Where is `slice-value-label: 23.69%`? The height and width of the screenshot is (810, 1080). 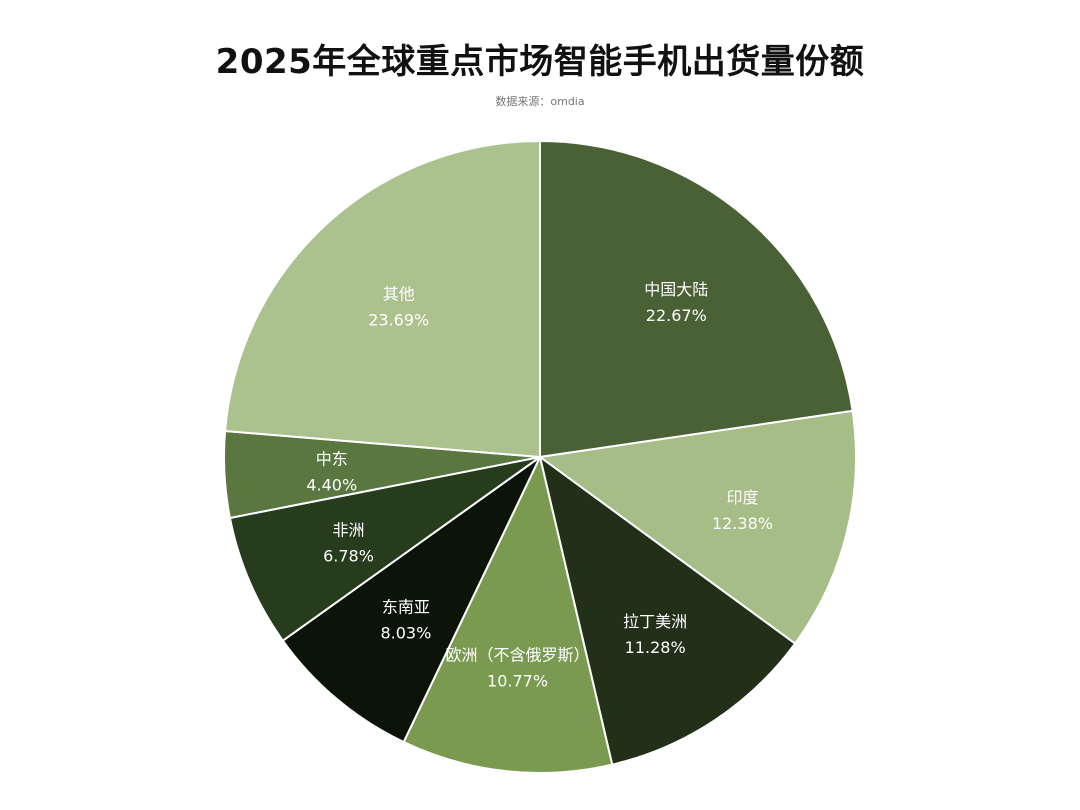
slice-value-label: 23.69% is located at coordinates (398, 320).